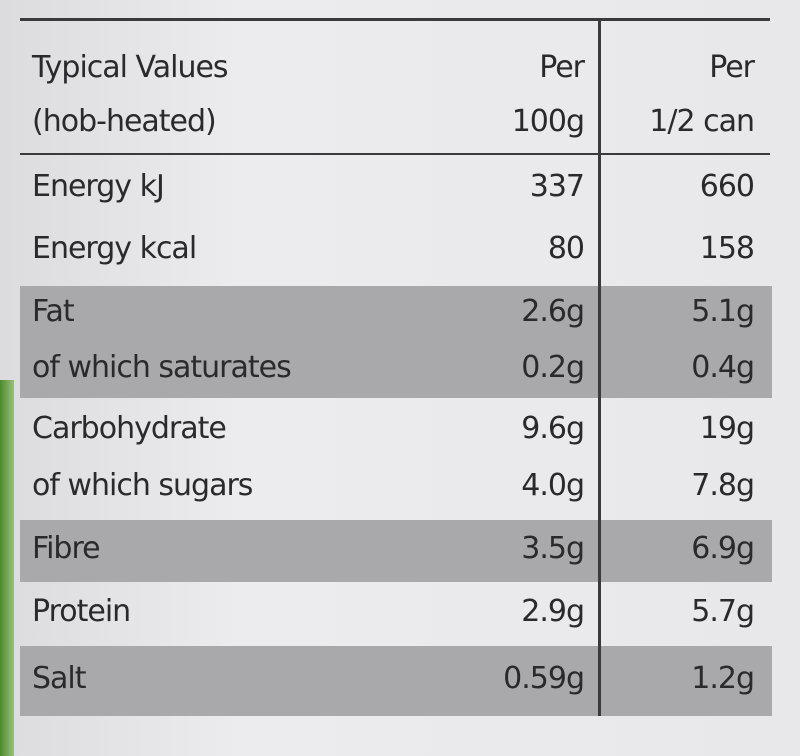 The height and width of the screenshot is (756, 800). I want to click on per-half-can-value: 5.1g, so click(723, 311).